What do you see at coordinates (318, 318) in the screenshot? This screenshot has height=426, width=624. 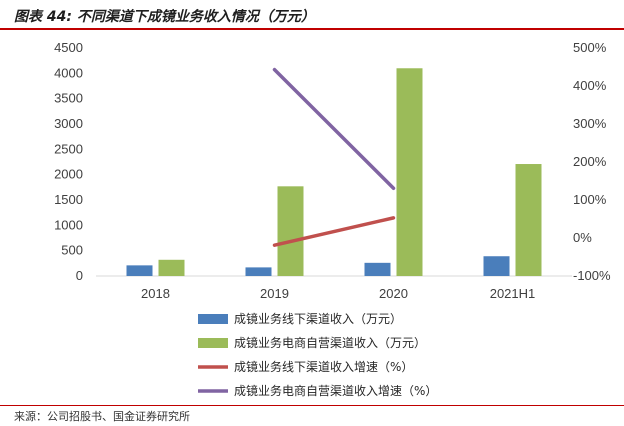 I see `legend-label: 成镜业务线下渠道收入（万元）` at bounding box center [318, 318].